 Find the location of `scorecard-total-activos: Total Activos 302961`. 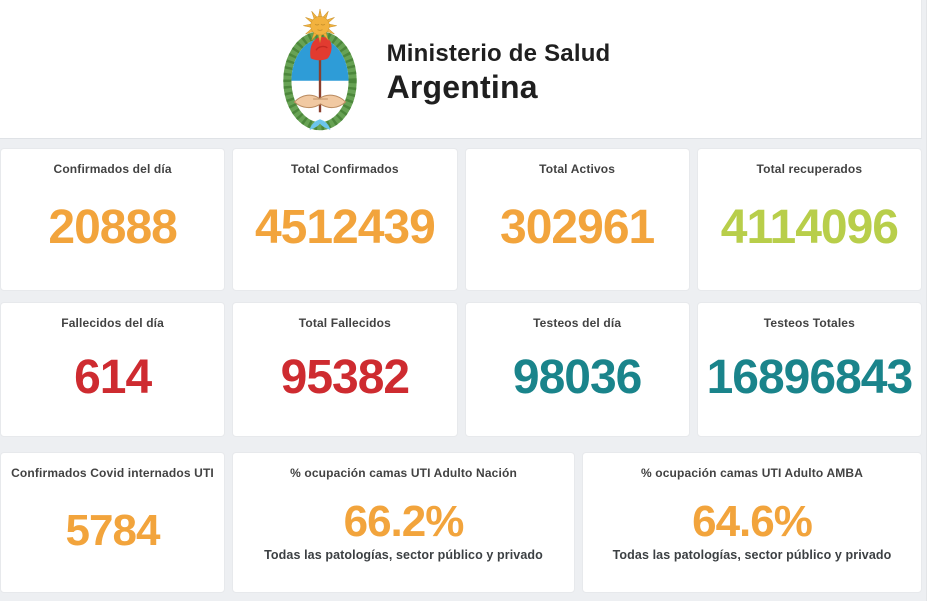

scorecard-total-activos: Total Activos 302961 is located at coordinates (577, 219).